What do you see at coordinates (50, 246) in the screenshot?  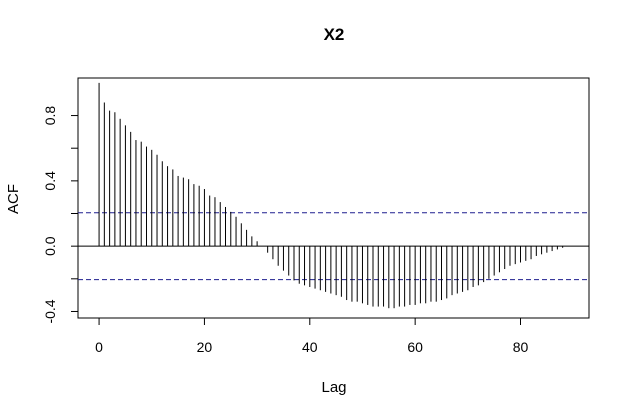 I see `y-tick-label: 0.0` at bounding box center [50, 246].